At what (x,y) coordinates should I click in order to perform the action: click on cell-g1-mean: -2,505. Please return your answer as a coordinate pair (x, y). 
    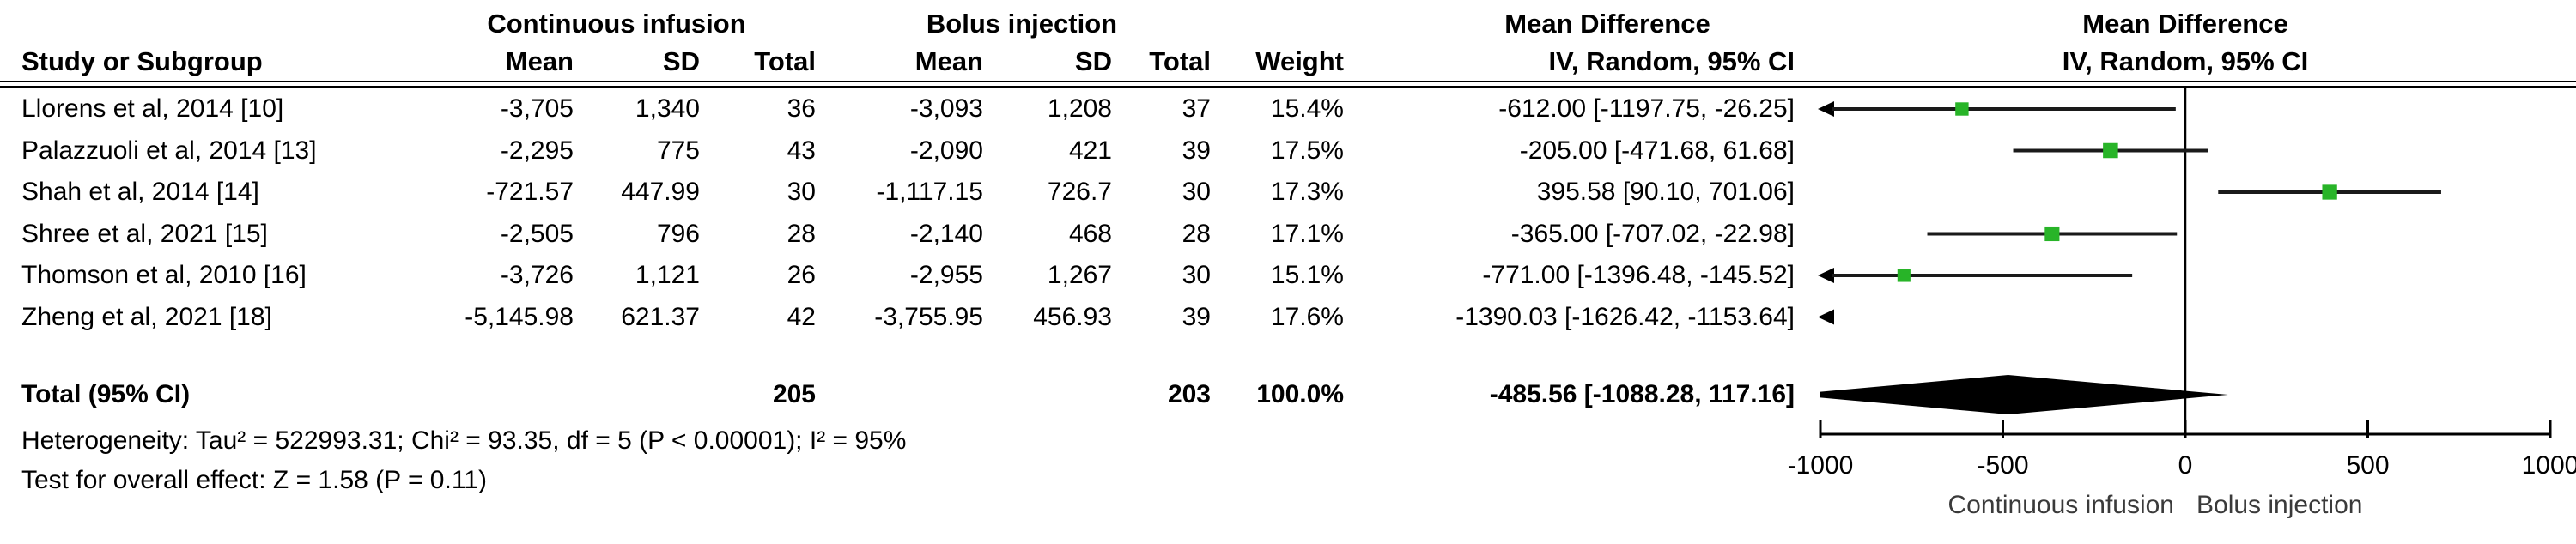
    Looking at the image, I should click on (537, 234).